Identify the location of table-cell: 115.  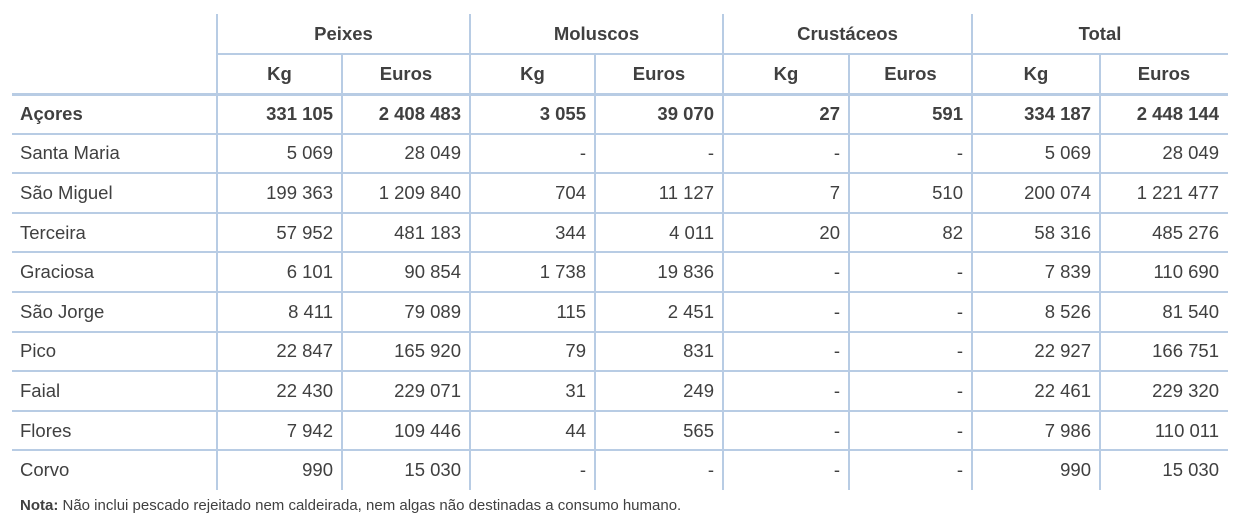
(571, 311).